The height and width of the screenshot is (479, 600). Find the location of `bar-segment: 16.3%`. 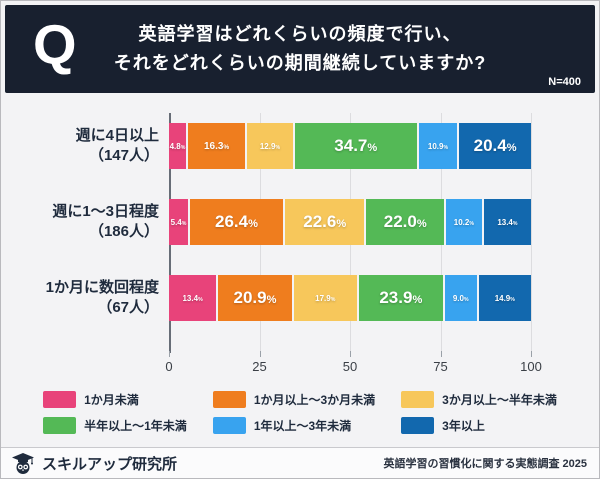

bar-segment: 16.3% is located at coordinates (216, 146).